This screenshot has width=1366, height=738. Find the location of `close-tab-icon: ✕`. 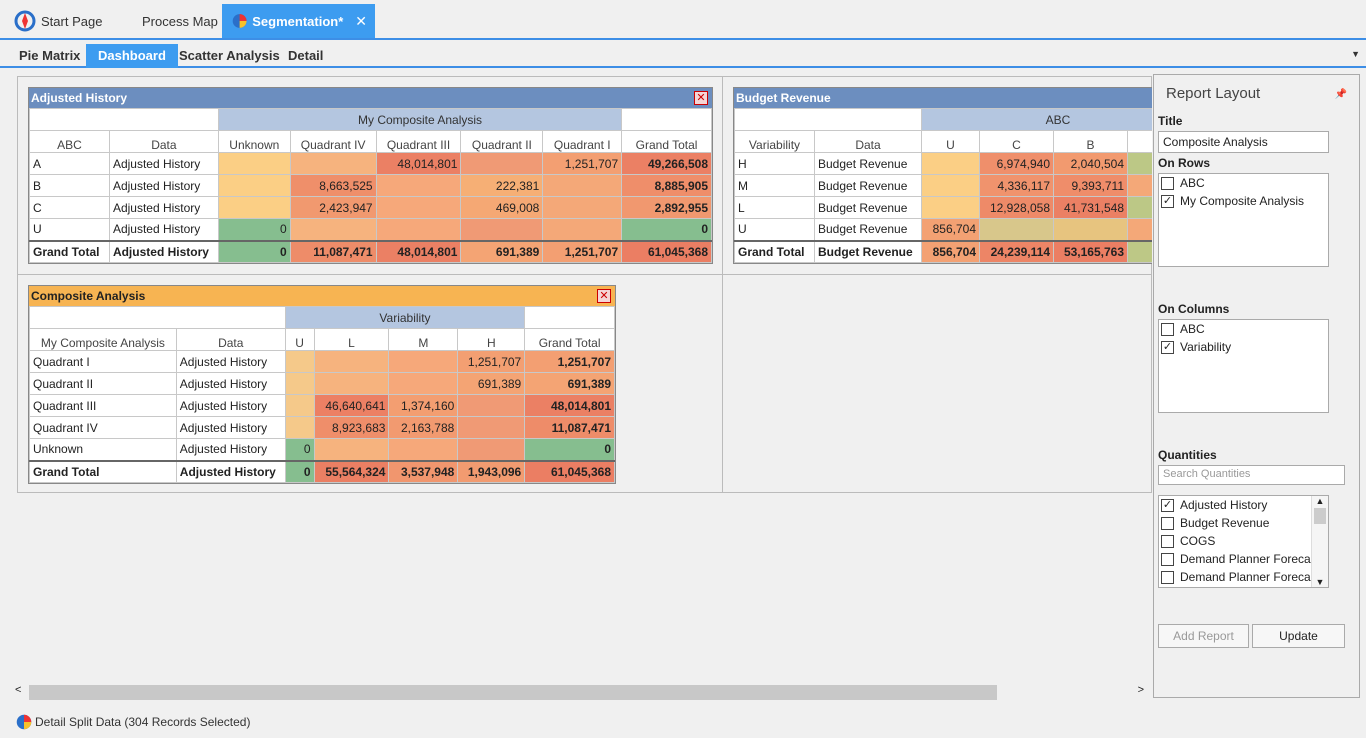

close-tab-icon: ✕ is located at coordinates (361, 20).